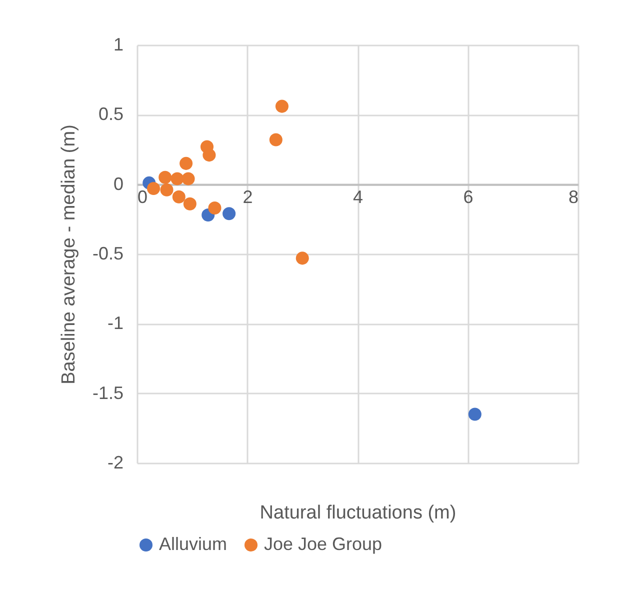 This screenshot has width=625, height=601. I want to click on legend-label: Joe Joe Group, so click(323, 544).